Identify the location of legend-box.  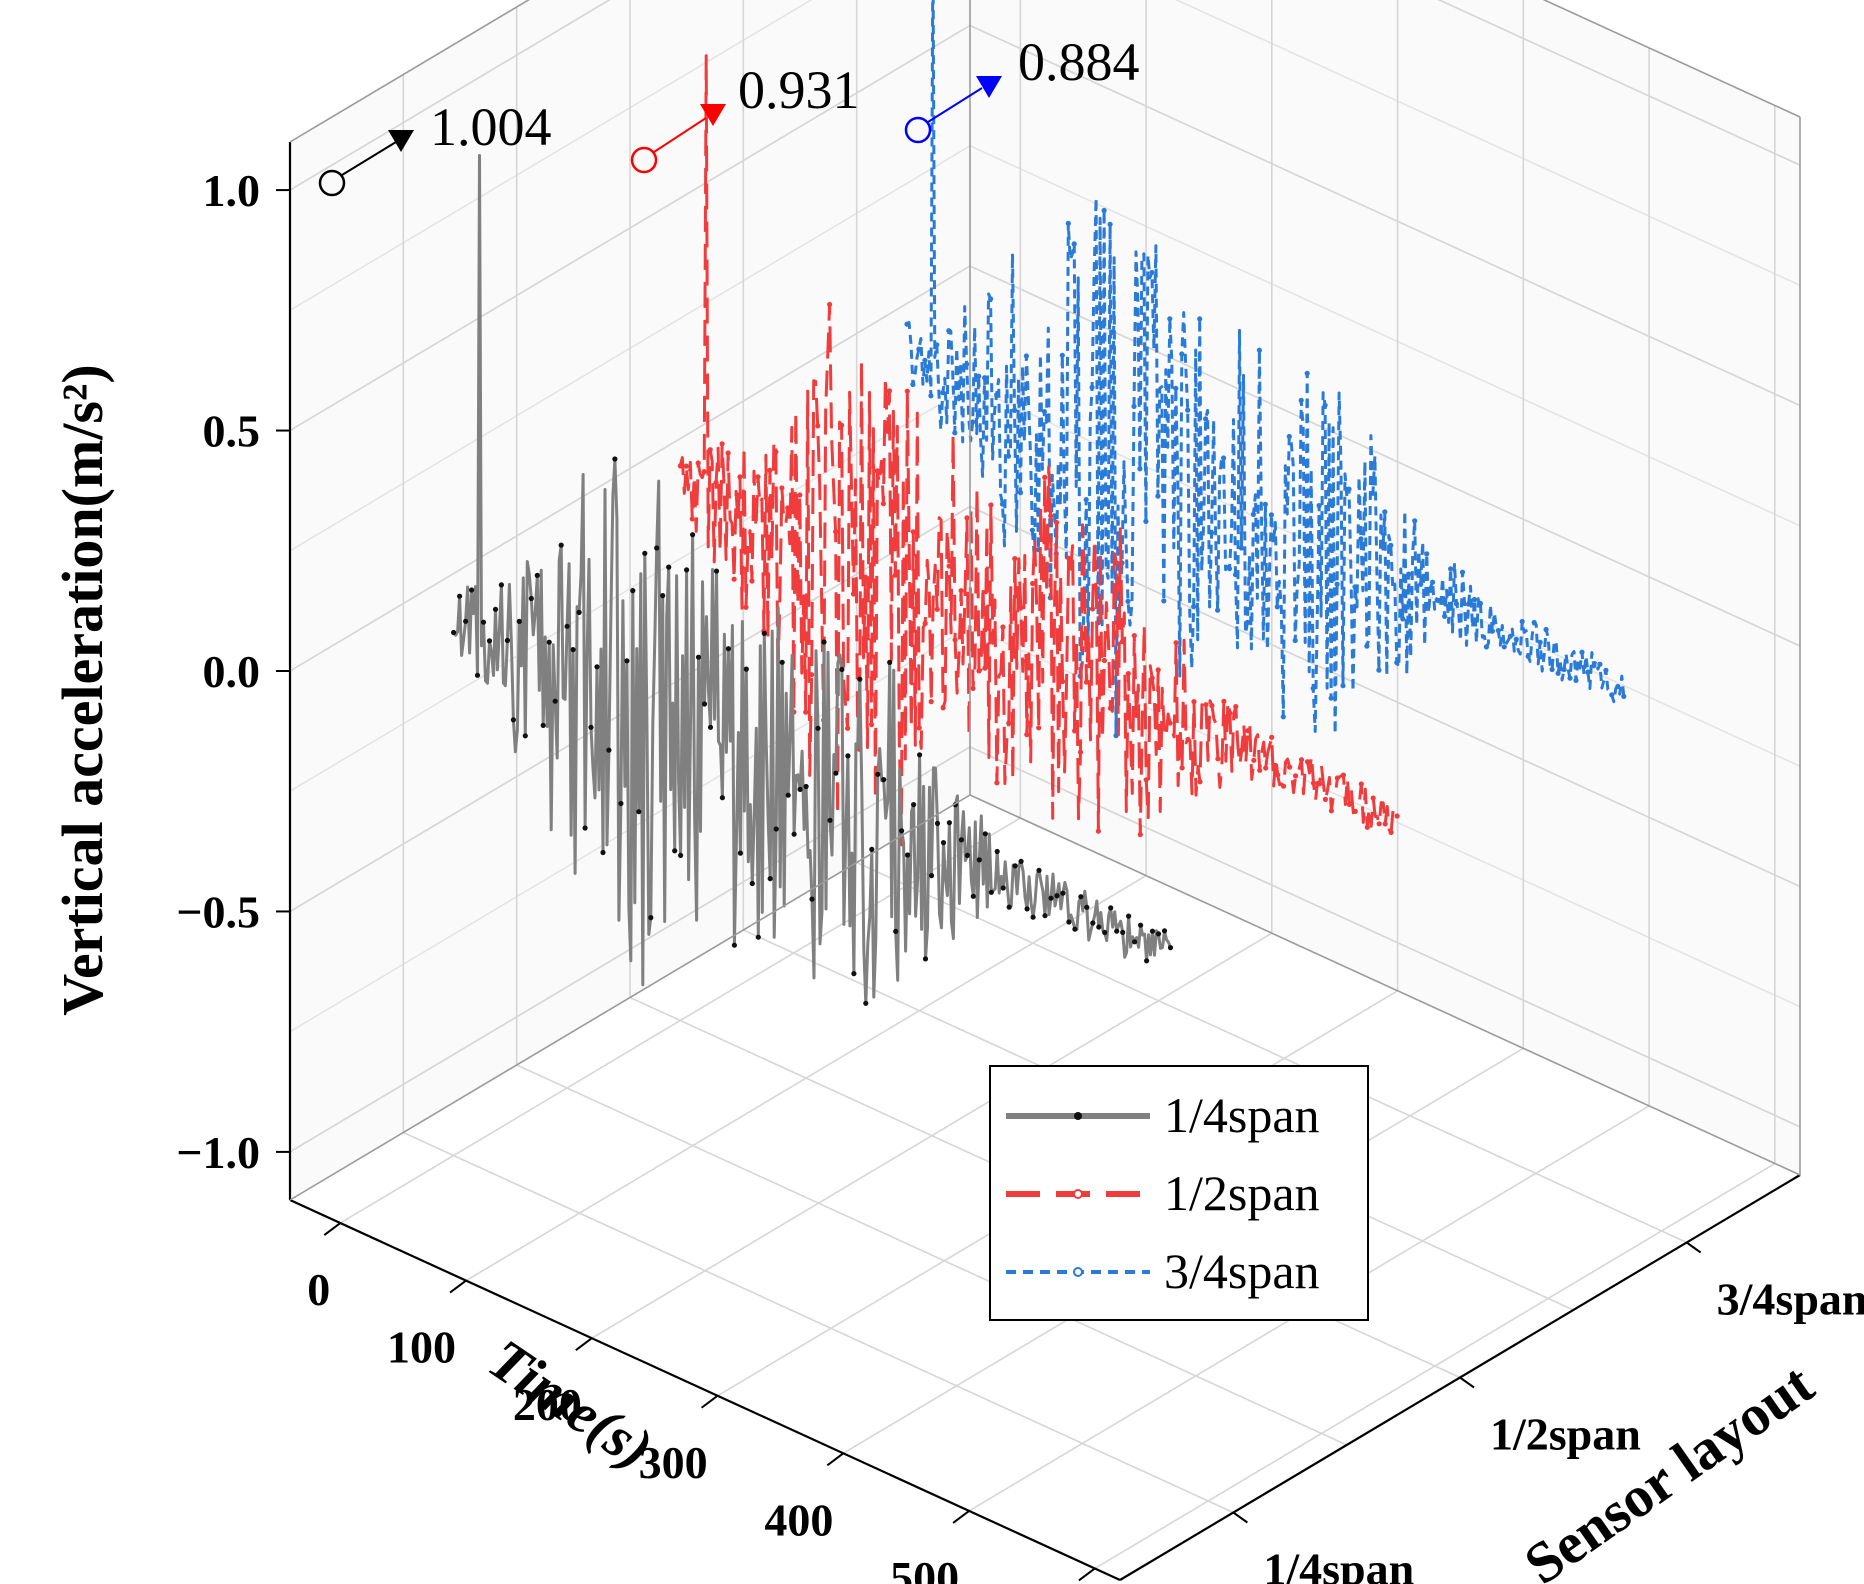
(1179, 1193).